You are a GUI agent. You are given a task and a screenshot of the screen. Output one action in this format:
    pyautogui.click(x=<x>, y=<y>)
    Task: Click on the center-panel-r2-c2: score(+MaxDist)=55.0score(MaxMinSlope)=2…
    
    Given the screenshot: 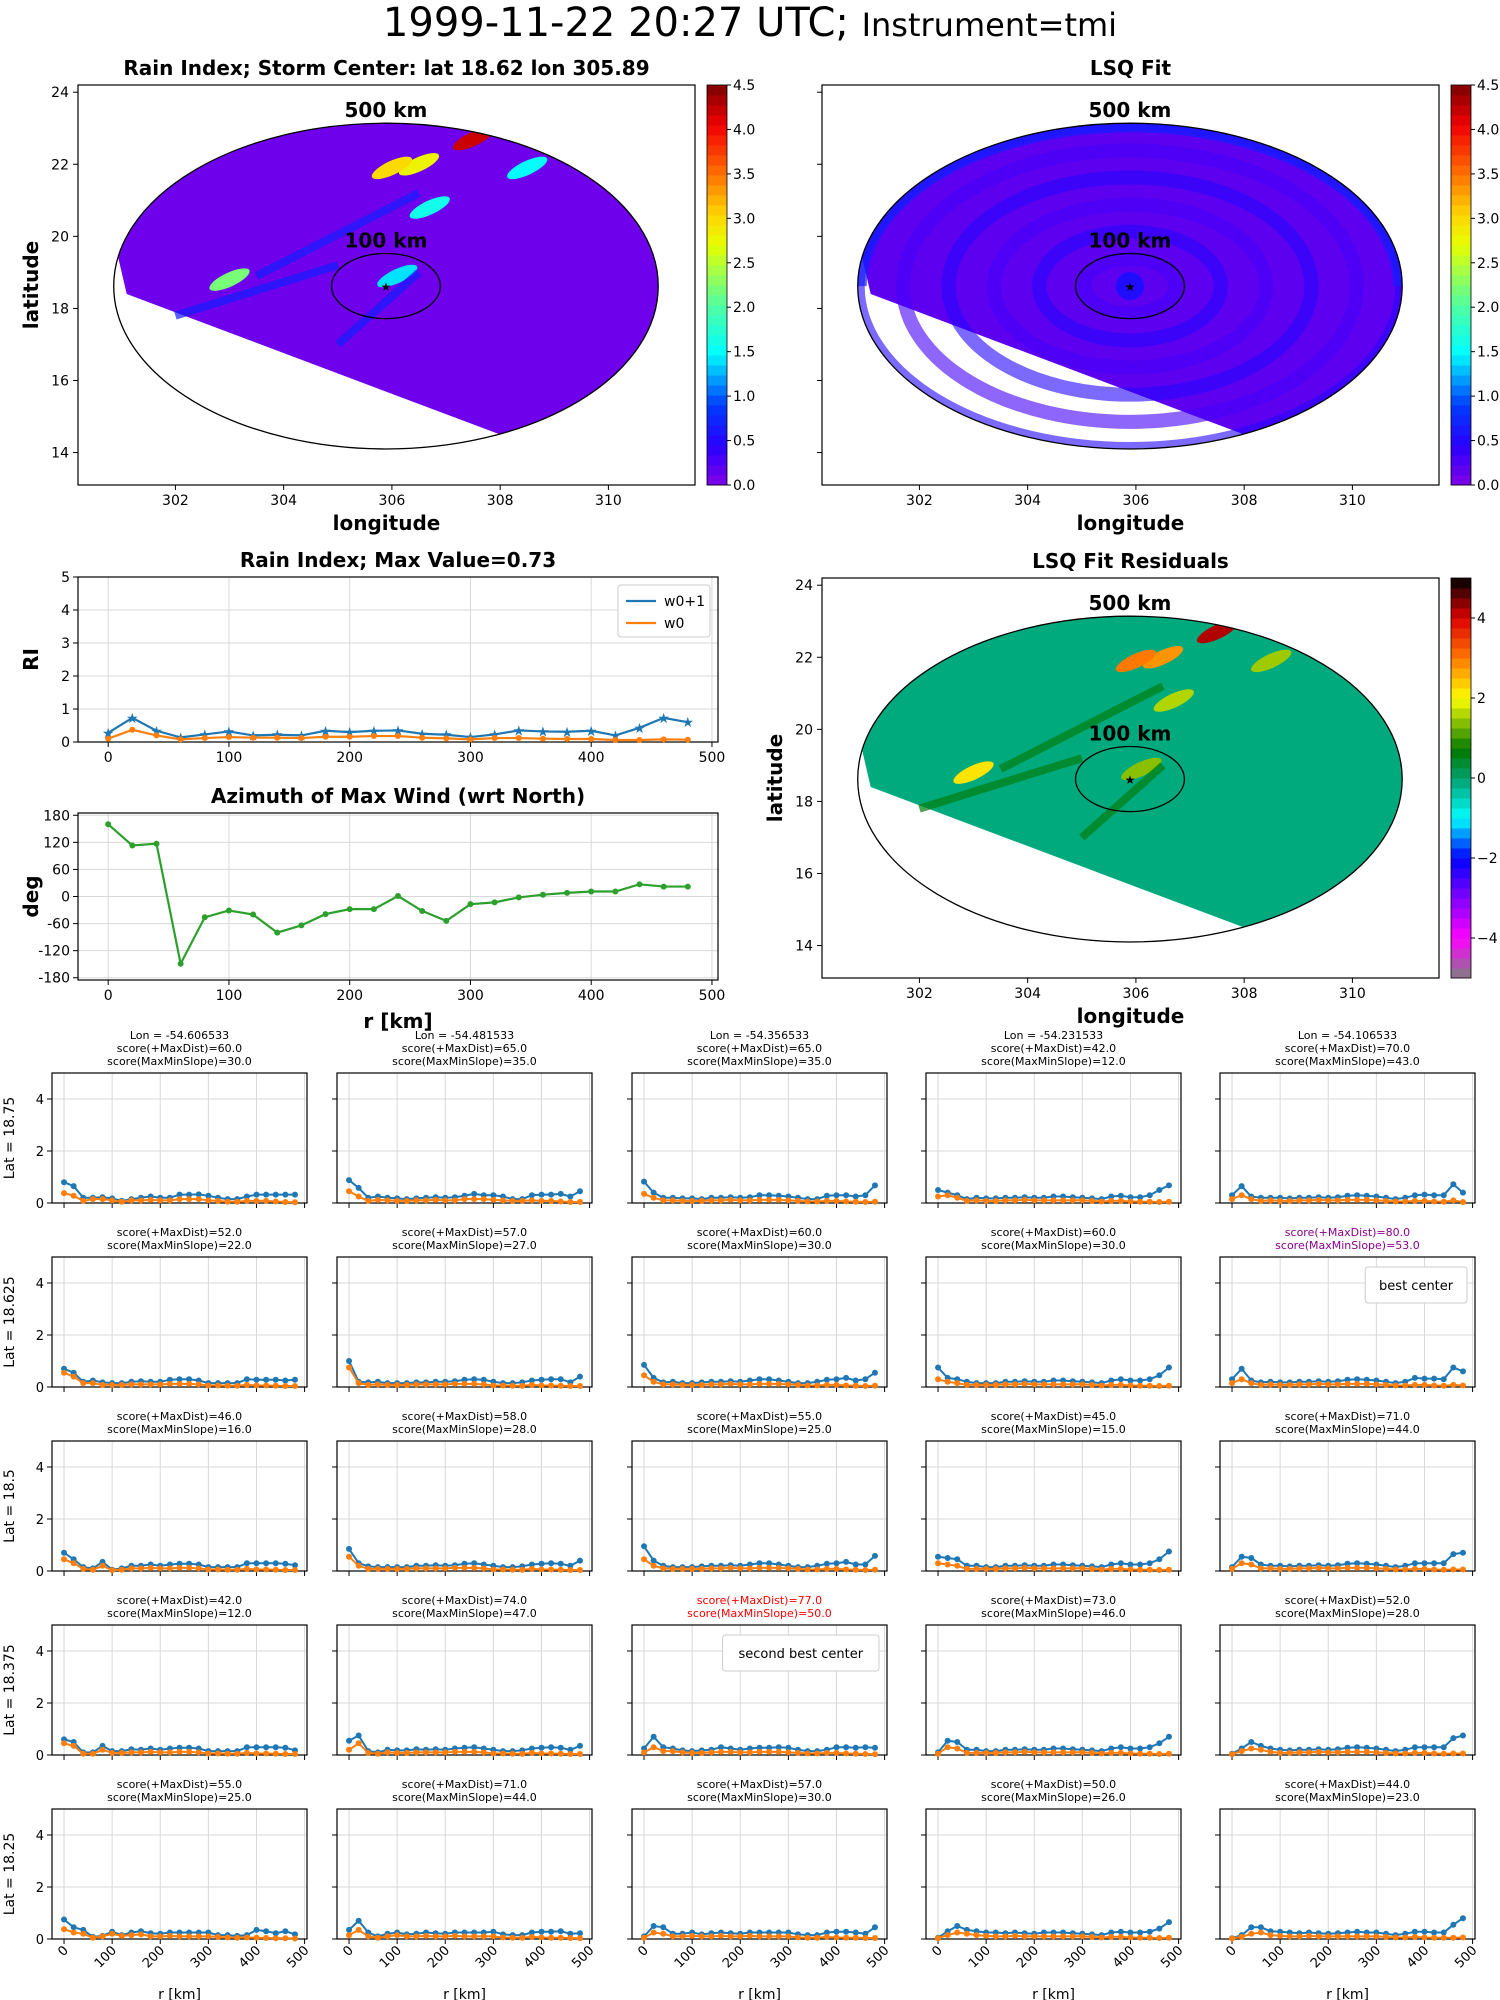 What is the action you would take?
    pyautogui.click(x=757, y=1493)
    